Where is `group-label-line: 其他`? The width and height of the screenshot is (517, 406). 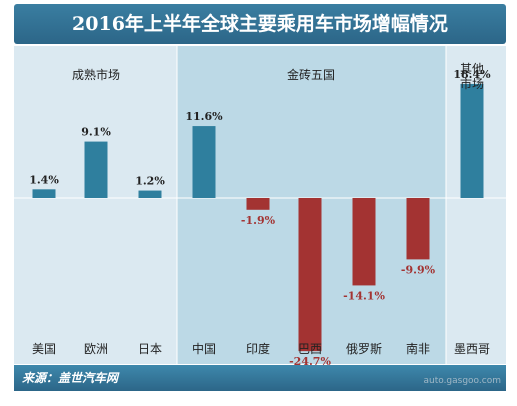
group-label-line: 其他 is located at coordinates (472, 69).